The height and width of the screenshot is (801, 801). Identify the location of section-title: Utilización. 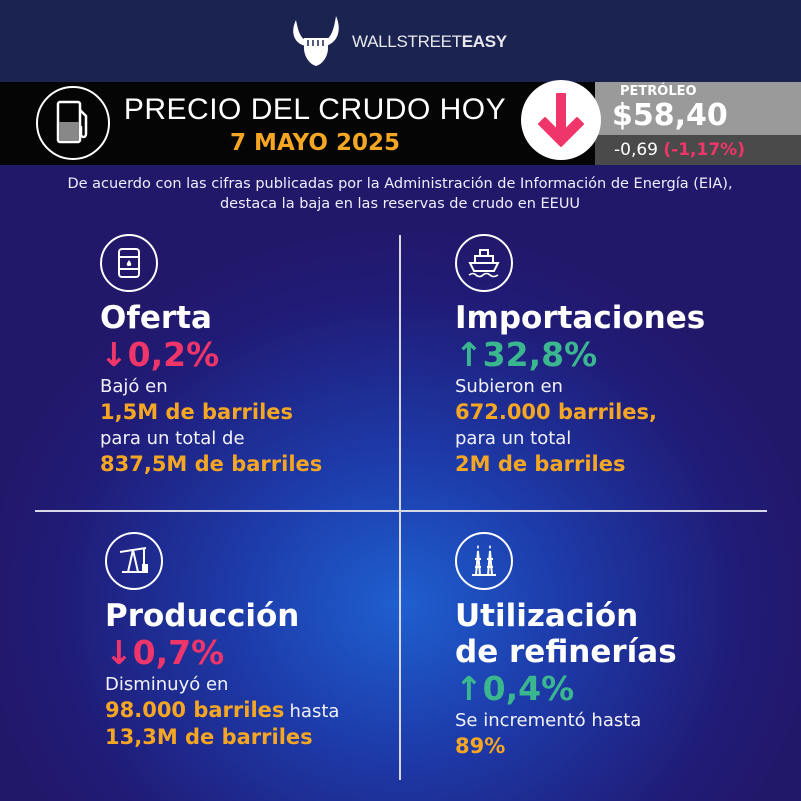
(547, 616).